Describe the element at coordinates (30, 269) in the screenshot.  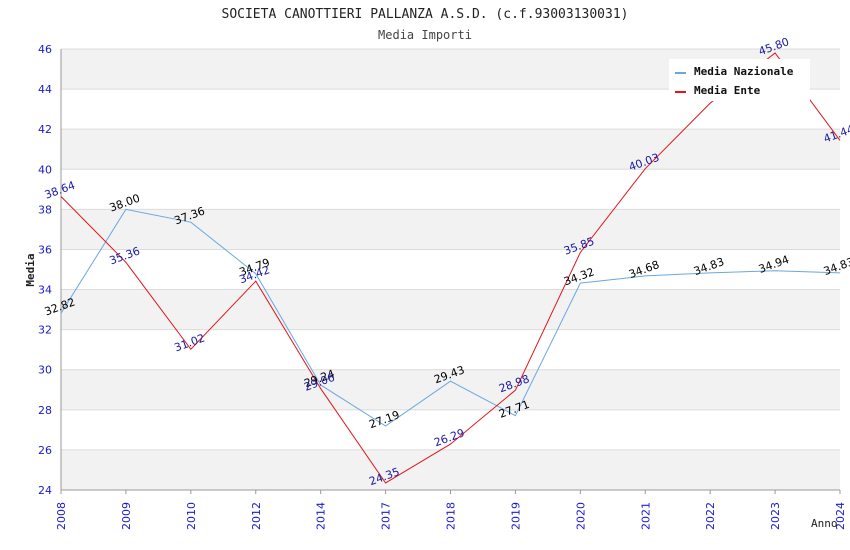
I see `y-axis-label: Media` at that location.